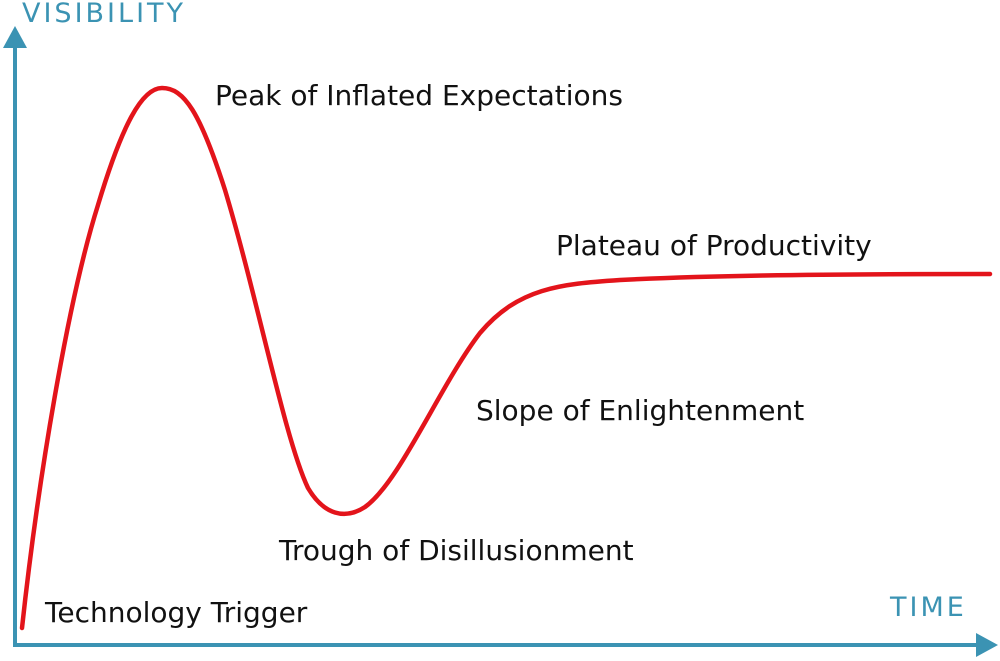  What do you see at coordinates (15, 37) in the screenshot?
I see `y-arrow` at bounding box center [15, 37].